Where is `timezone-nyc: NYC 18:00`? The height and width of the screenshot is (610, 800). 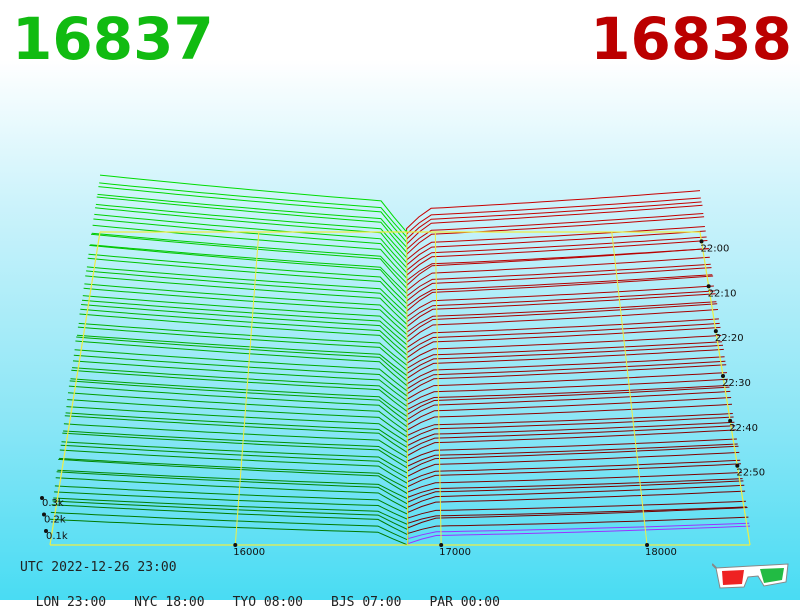 timezone-nyc: NYC 18:00 is located at coordinates (169, 602).